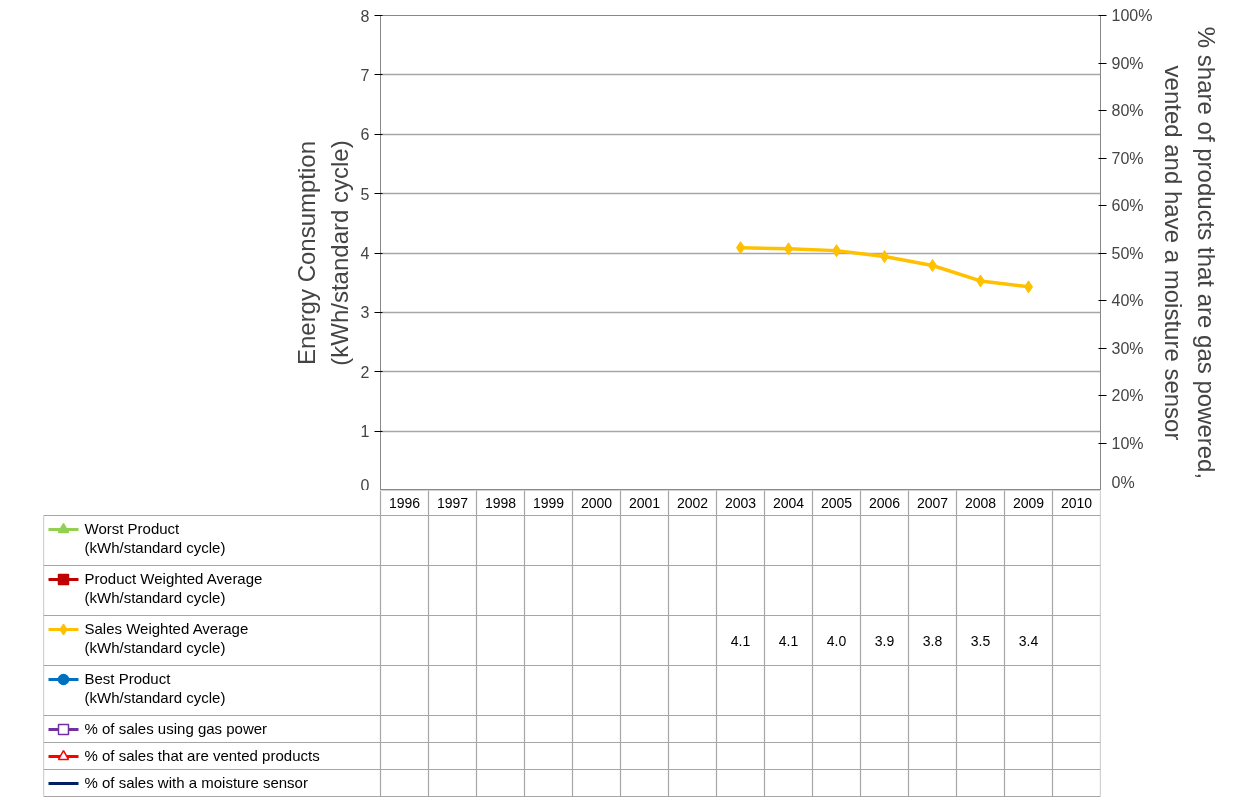  Describe the element at coordinates (980, 640) in the screenshot. I see `data-label: 3.5` at that location.